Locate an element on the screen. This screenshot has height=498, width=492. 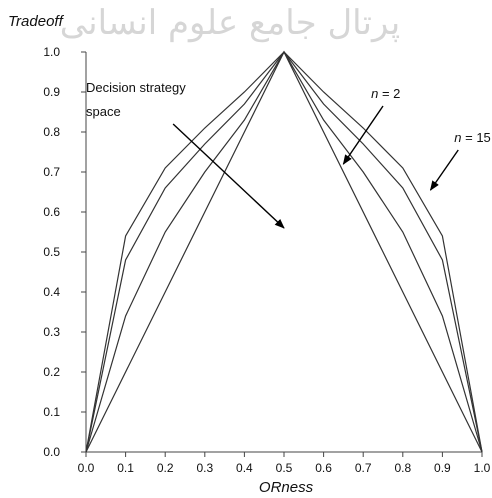
y-tick-label: 0.6 is located at coordinates (51, 212).